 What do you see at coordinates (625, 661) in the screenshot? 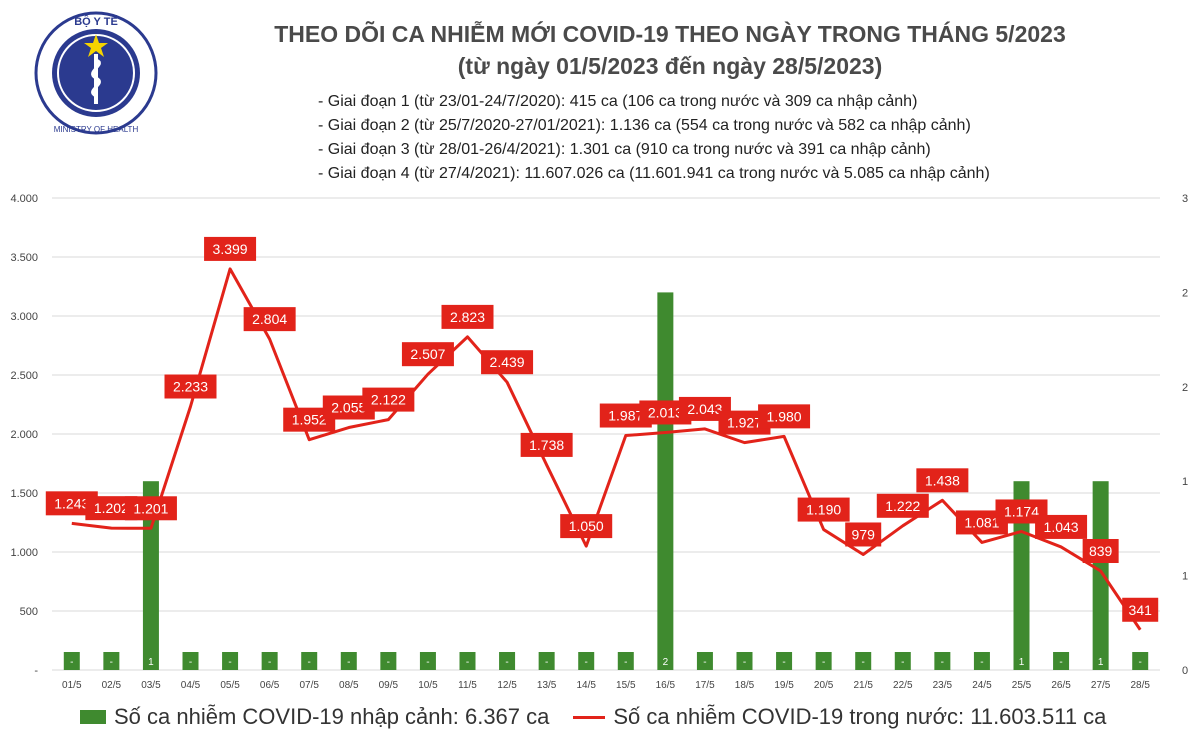
I see `bar-15/5` at bounding box center [625, 661].